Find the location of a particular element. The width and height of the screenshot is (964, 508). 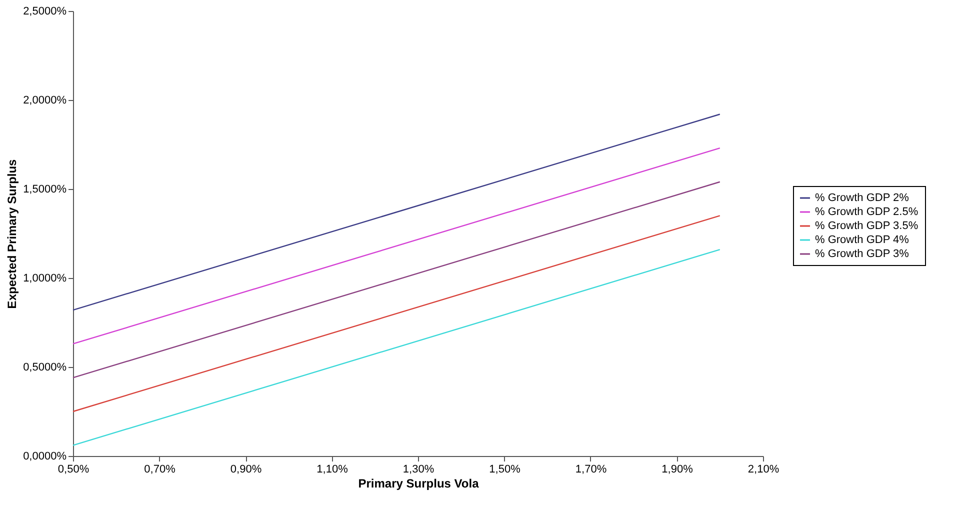

x-tick-label: 1,30% is located at coordinates (418, 470).